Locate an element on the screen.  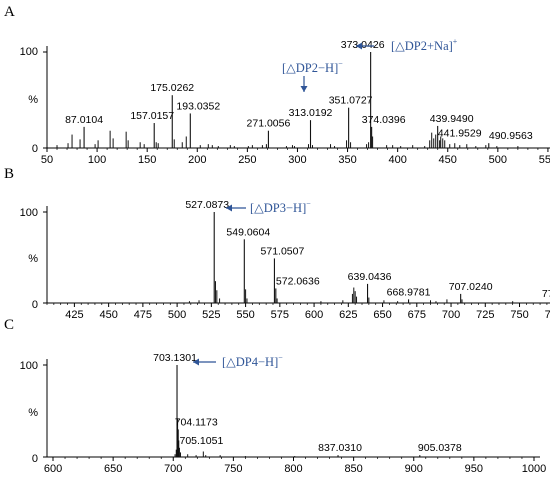
peak-label: 668.9781 is located at coordinates (409, 292).